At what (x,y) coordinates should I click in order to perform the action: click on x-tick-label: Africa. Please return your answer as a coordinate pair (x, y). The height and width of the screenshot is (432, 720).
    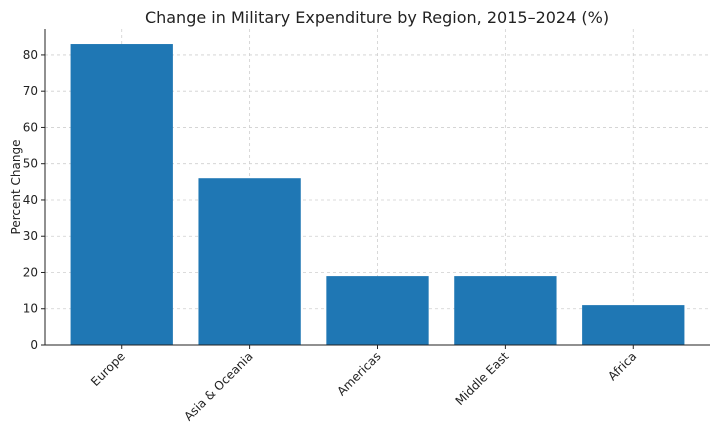
    Looking at the image, I should click on (622, 366).